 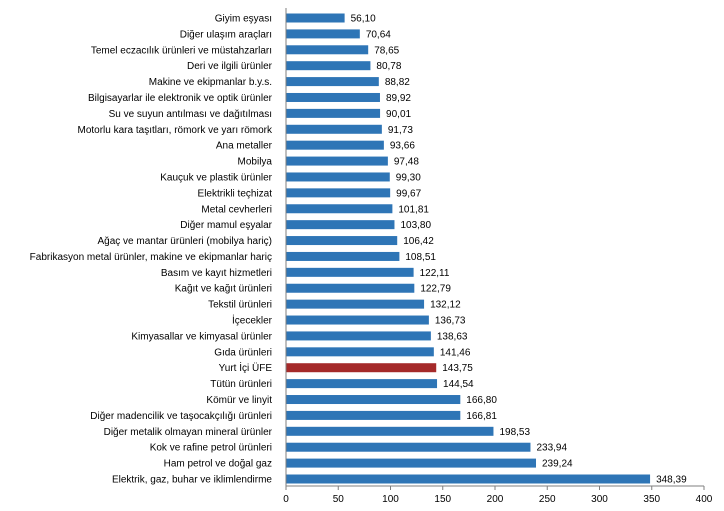 I want to click on value-label-gida-urunleri: 141,46, so click(x=455, y=352).